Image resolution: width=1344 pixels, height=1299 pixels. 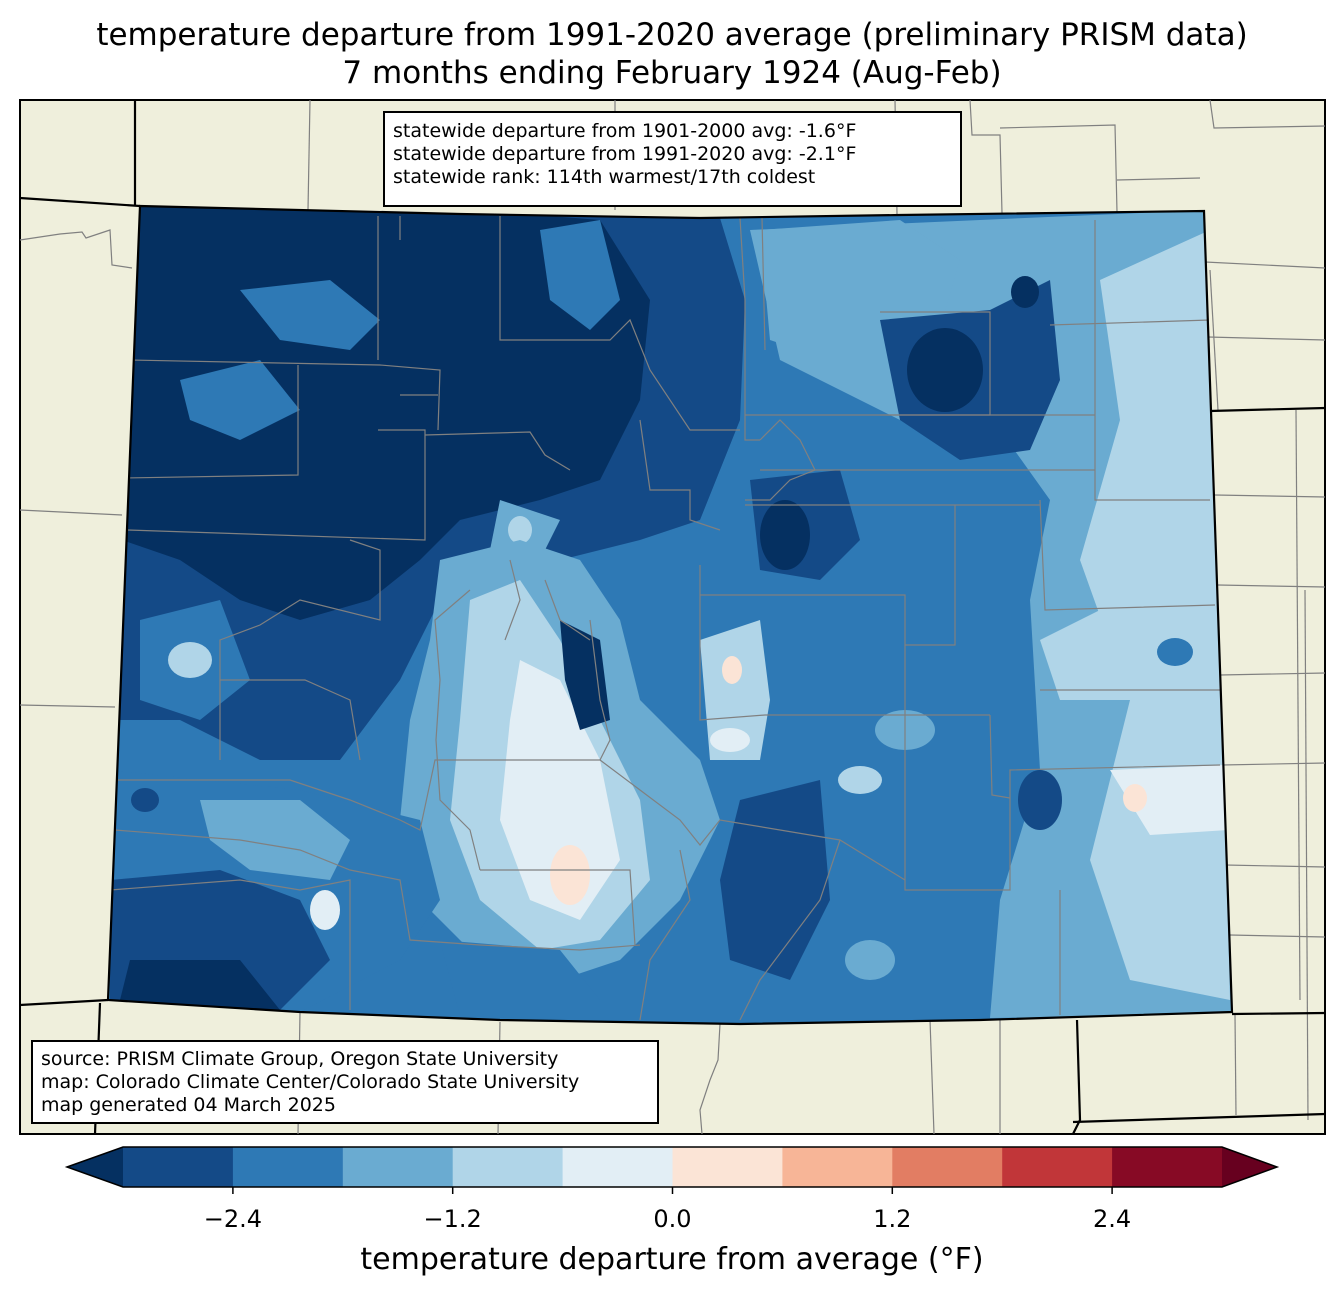 What do you see at coordinates (452, 1219) in the screenshot?
I see `colorbar-tick-label: −1.2` at bounding box center [452, 1219].